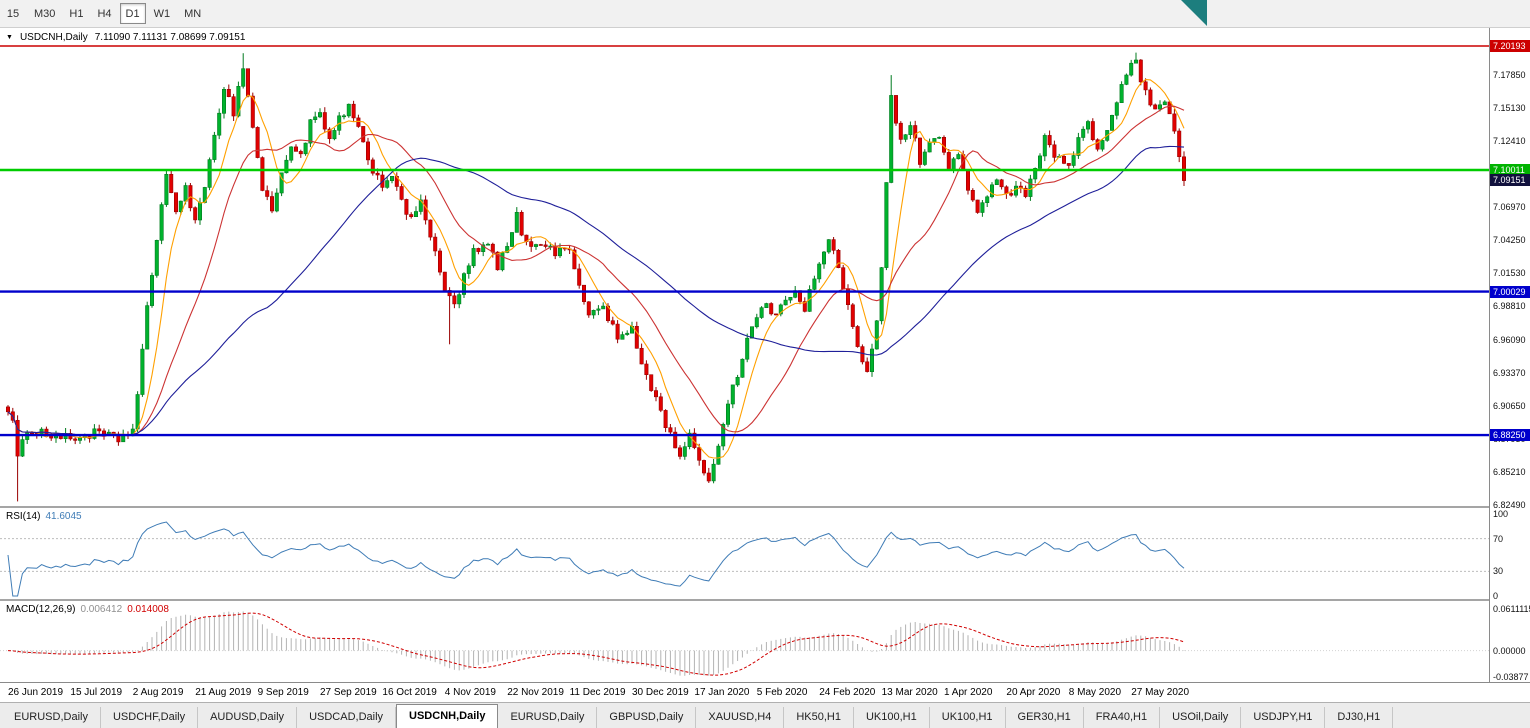  I want to click on date-axis-label: 2 Aug 2019, so click(158, 692).